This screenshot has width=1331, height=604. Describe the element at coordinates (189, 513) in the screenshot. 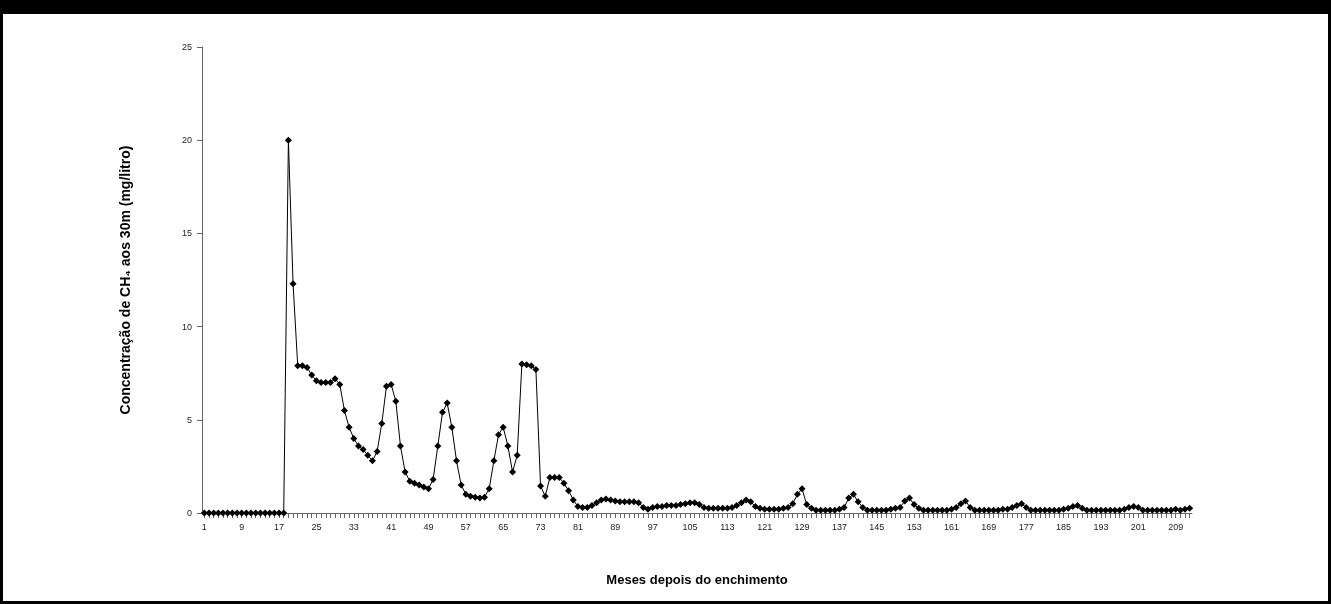

I see `y-tick-label: 0` at that location.